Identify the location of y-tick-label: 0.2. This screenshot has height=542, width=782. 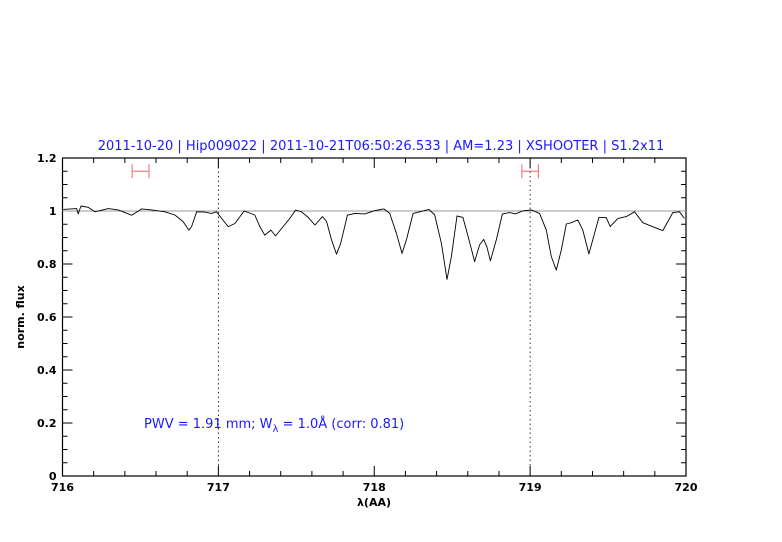
(47, 423).